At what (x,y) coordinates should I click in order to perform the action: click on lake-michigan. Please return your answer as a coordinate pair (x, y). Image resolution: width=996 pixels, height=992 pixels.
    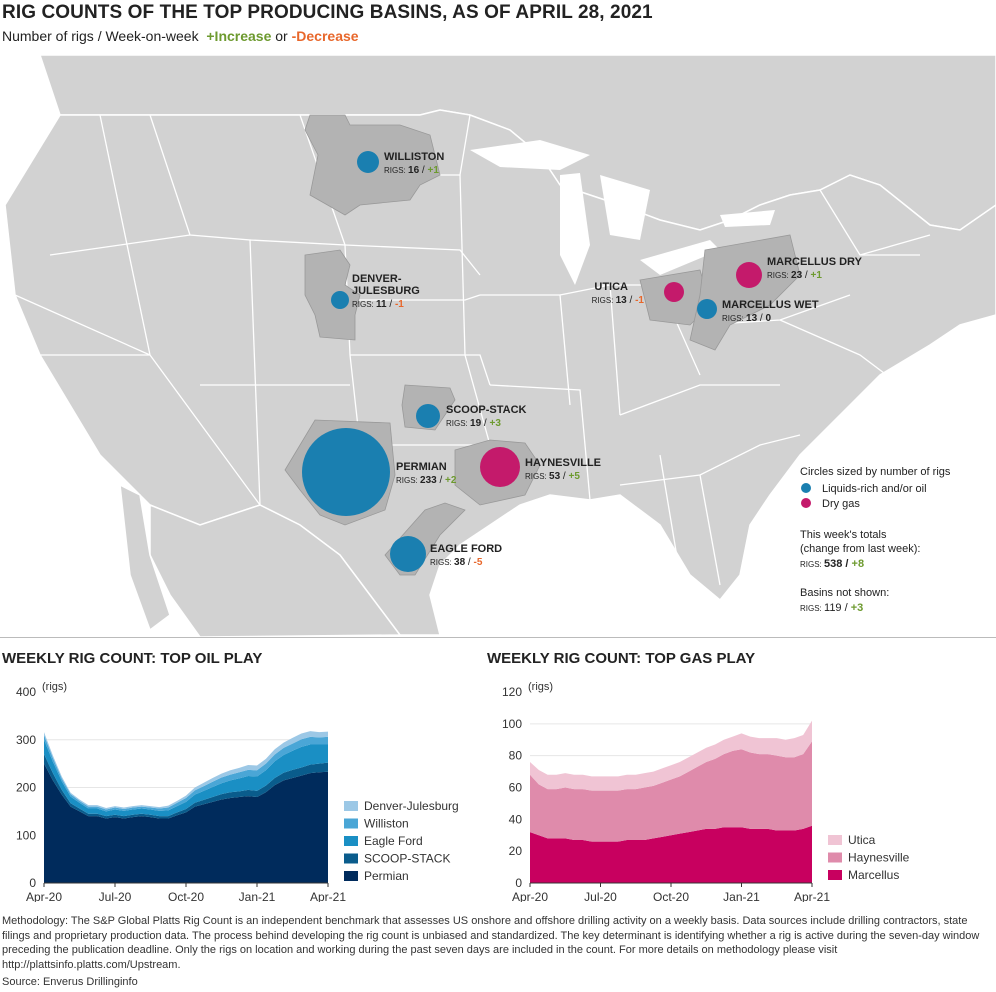
    Looking at the image, I should click on (575, 229).